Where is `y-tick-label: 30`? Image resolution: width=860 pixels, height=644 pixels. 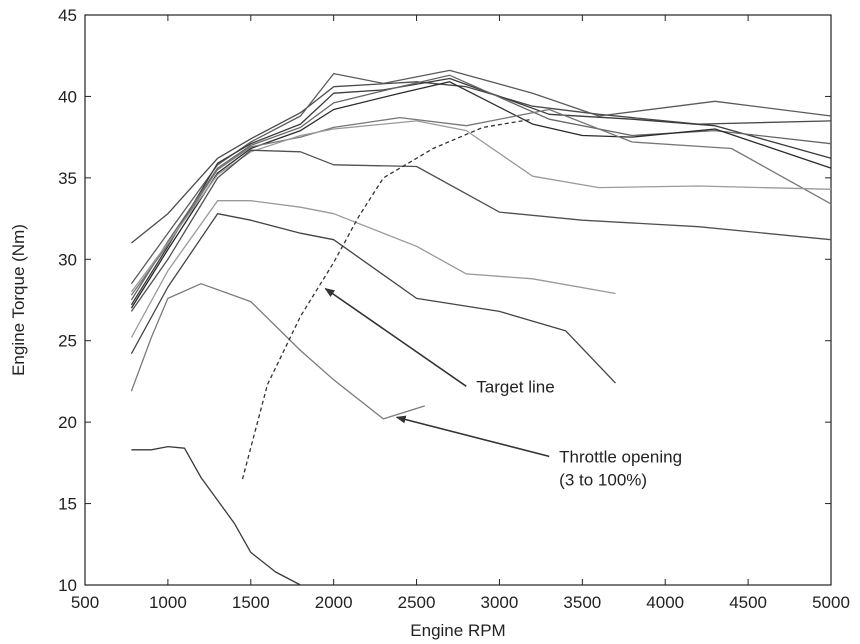 y-tick-label: 30 is located at coordinates (67, 259).